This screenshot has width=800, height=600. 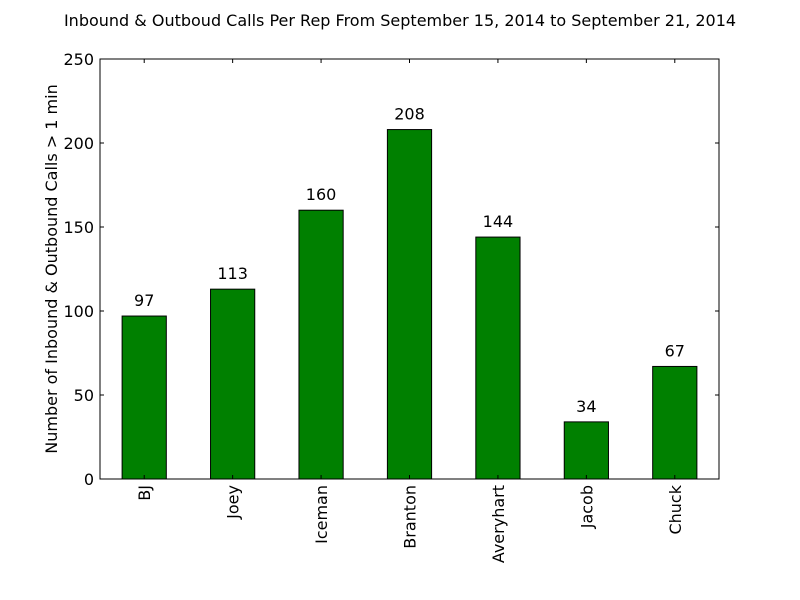 What do you see at coordinates (233, 502) in the screenshot?
I see `x-tick-label-joey: Joey` at bounding box center [233, 502].